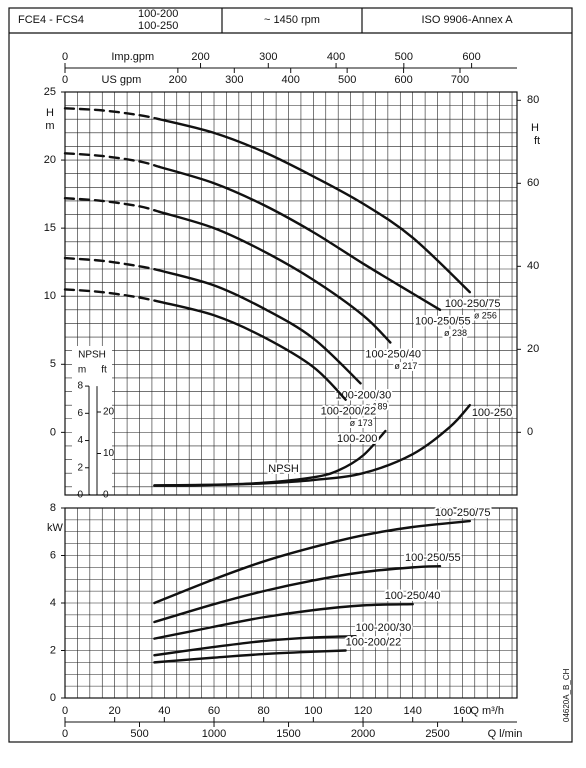 This screenshot has height=768, width=586. What do you see at coordinates (115, 711) in the screenshot?
I see `bottom-tick-label: 20` at bounding box center [115, 711].